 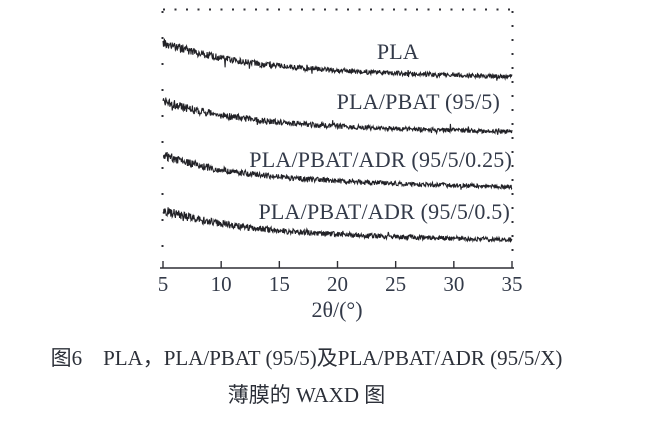 What do you see at coordinates (397, 51) in the screenshot?
I see `curve-label-pla: PLA` at bounding box center [397, 51].